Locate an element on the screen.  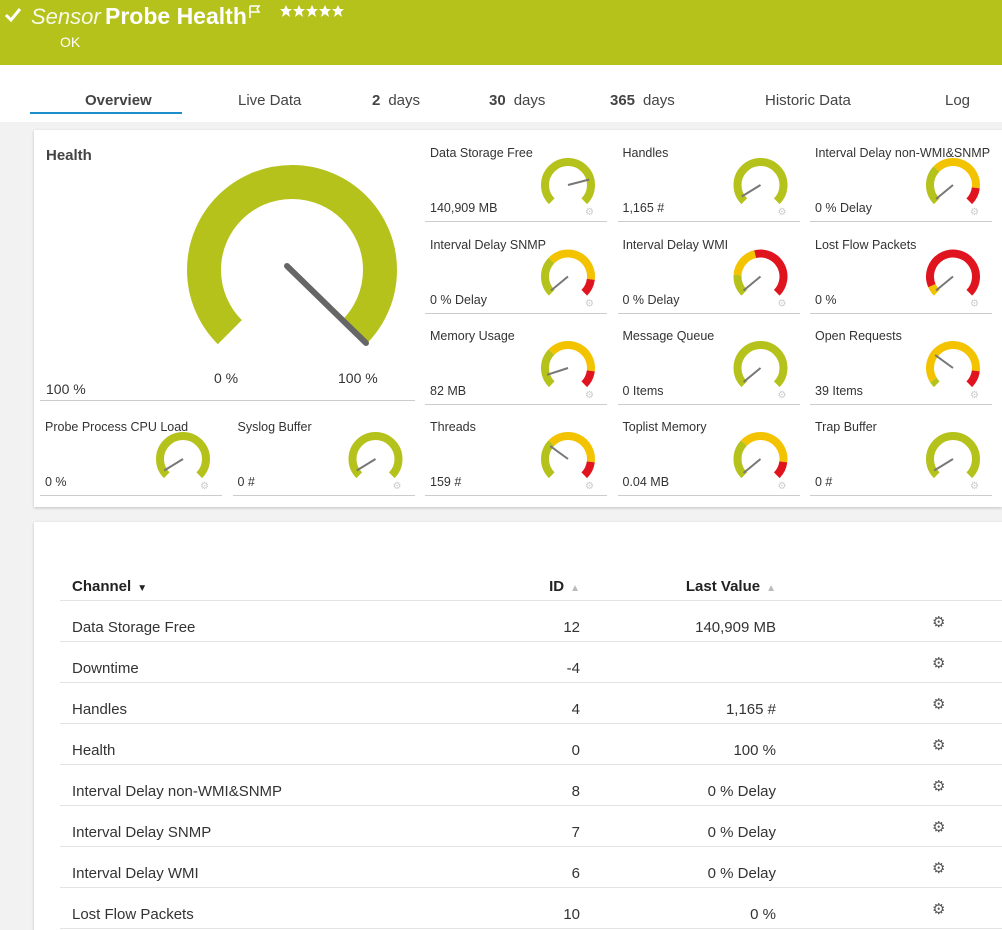
health-needle is located at coordinates (326, 304).